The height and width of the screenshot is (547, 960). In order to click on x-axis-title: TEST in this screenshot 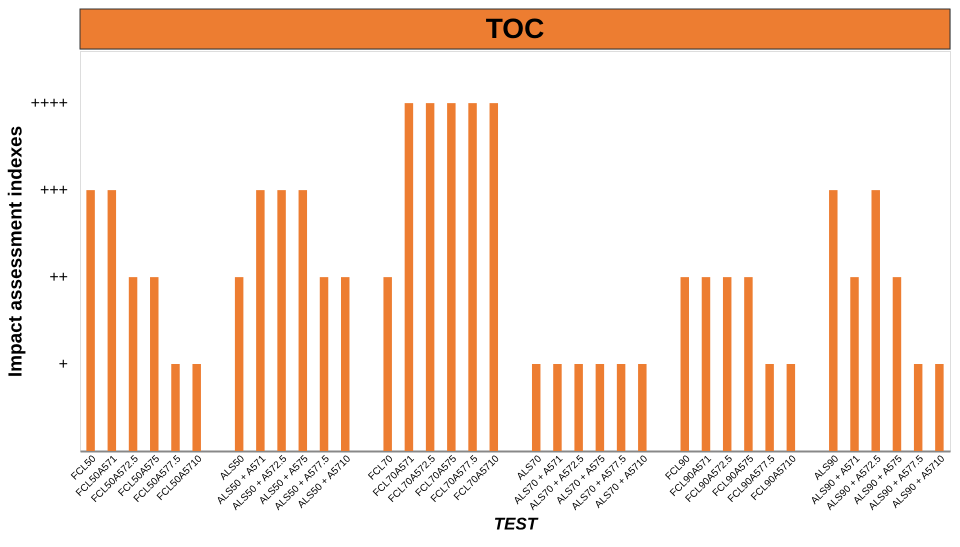, I will do `click(516, 524)`.